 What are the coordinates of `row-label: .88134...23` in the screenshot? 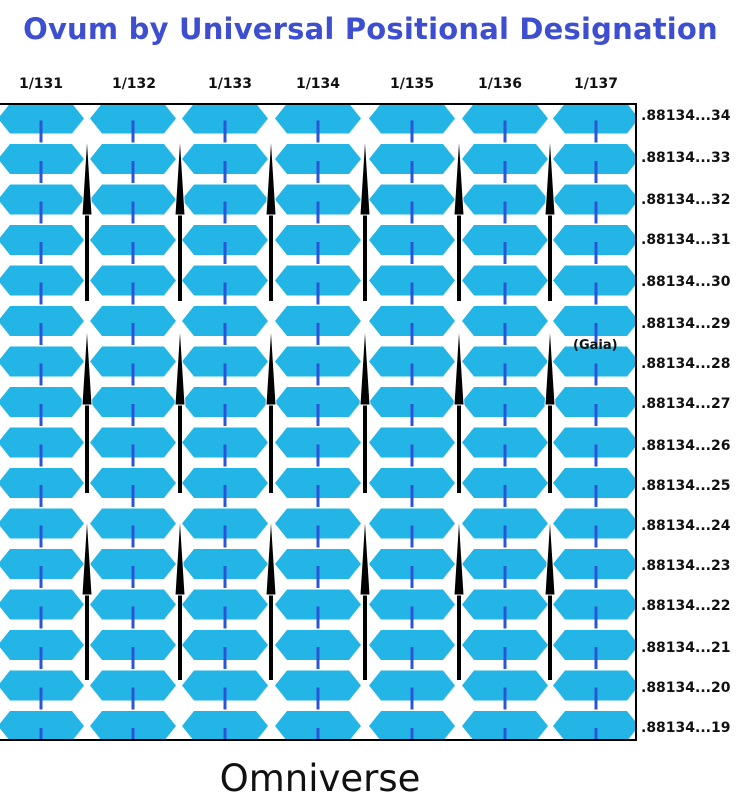 It's located at (686, 566).